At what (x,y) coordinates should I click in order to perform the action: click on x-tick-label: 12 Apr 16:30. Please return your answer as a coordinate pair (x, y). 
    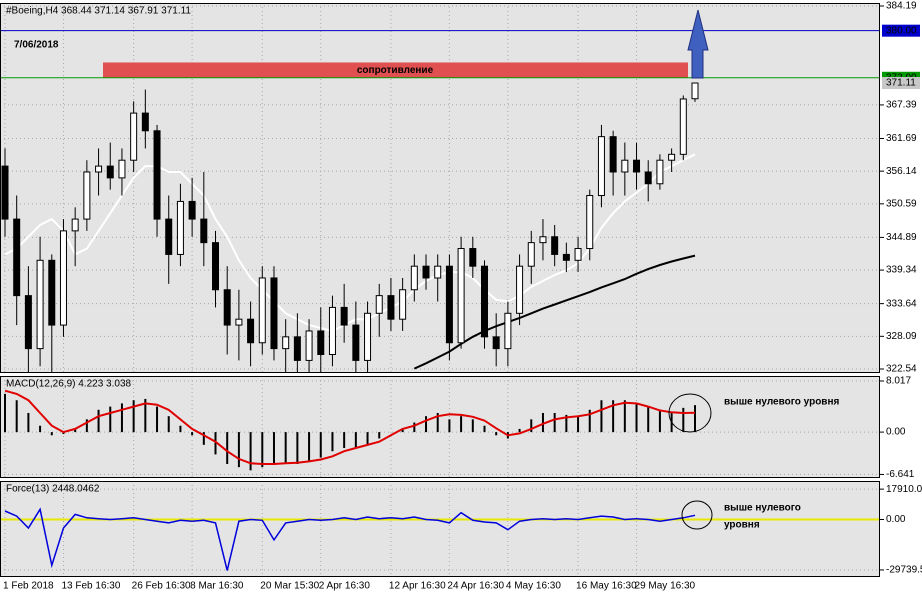
    Looking at the image, I should click on (417, 586).